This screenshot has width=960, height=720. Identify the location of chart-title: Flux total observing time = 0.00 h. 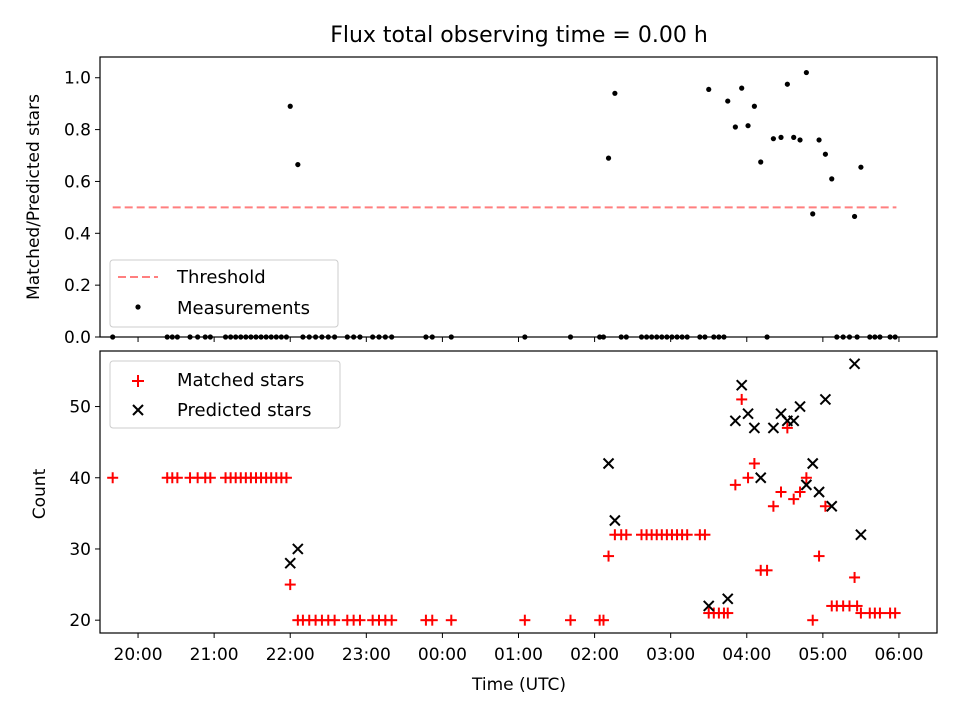
(519, 35).